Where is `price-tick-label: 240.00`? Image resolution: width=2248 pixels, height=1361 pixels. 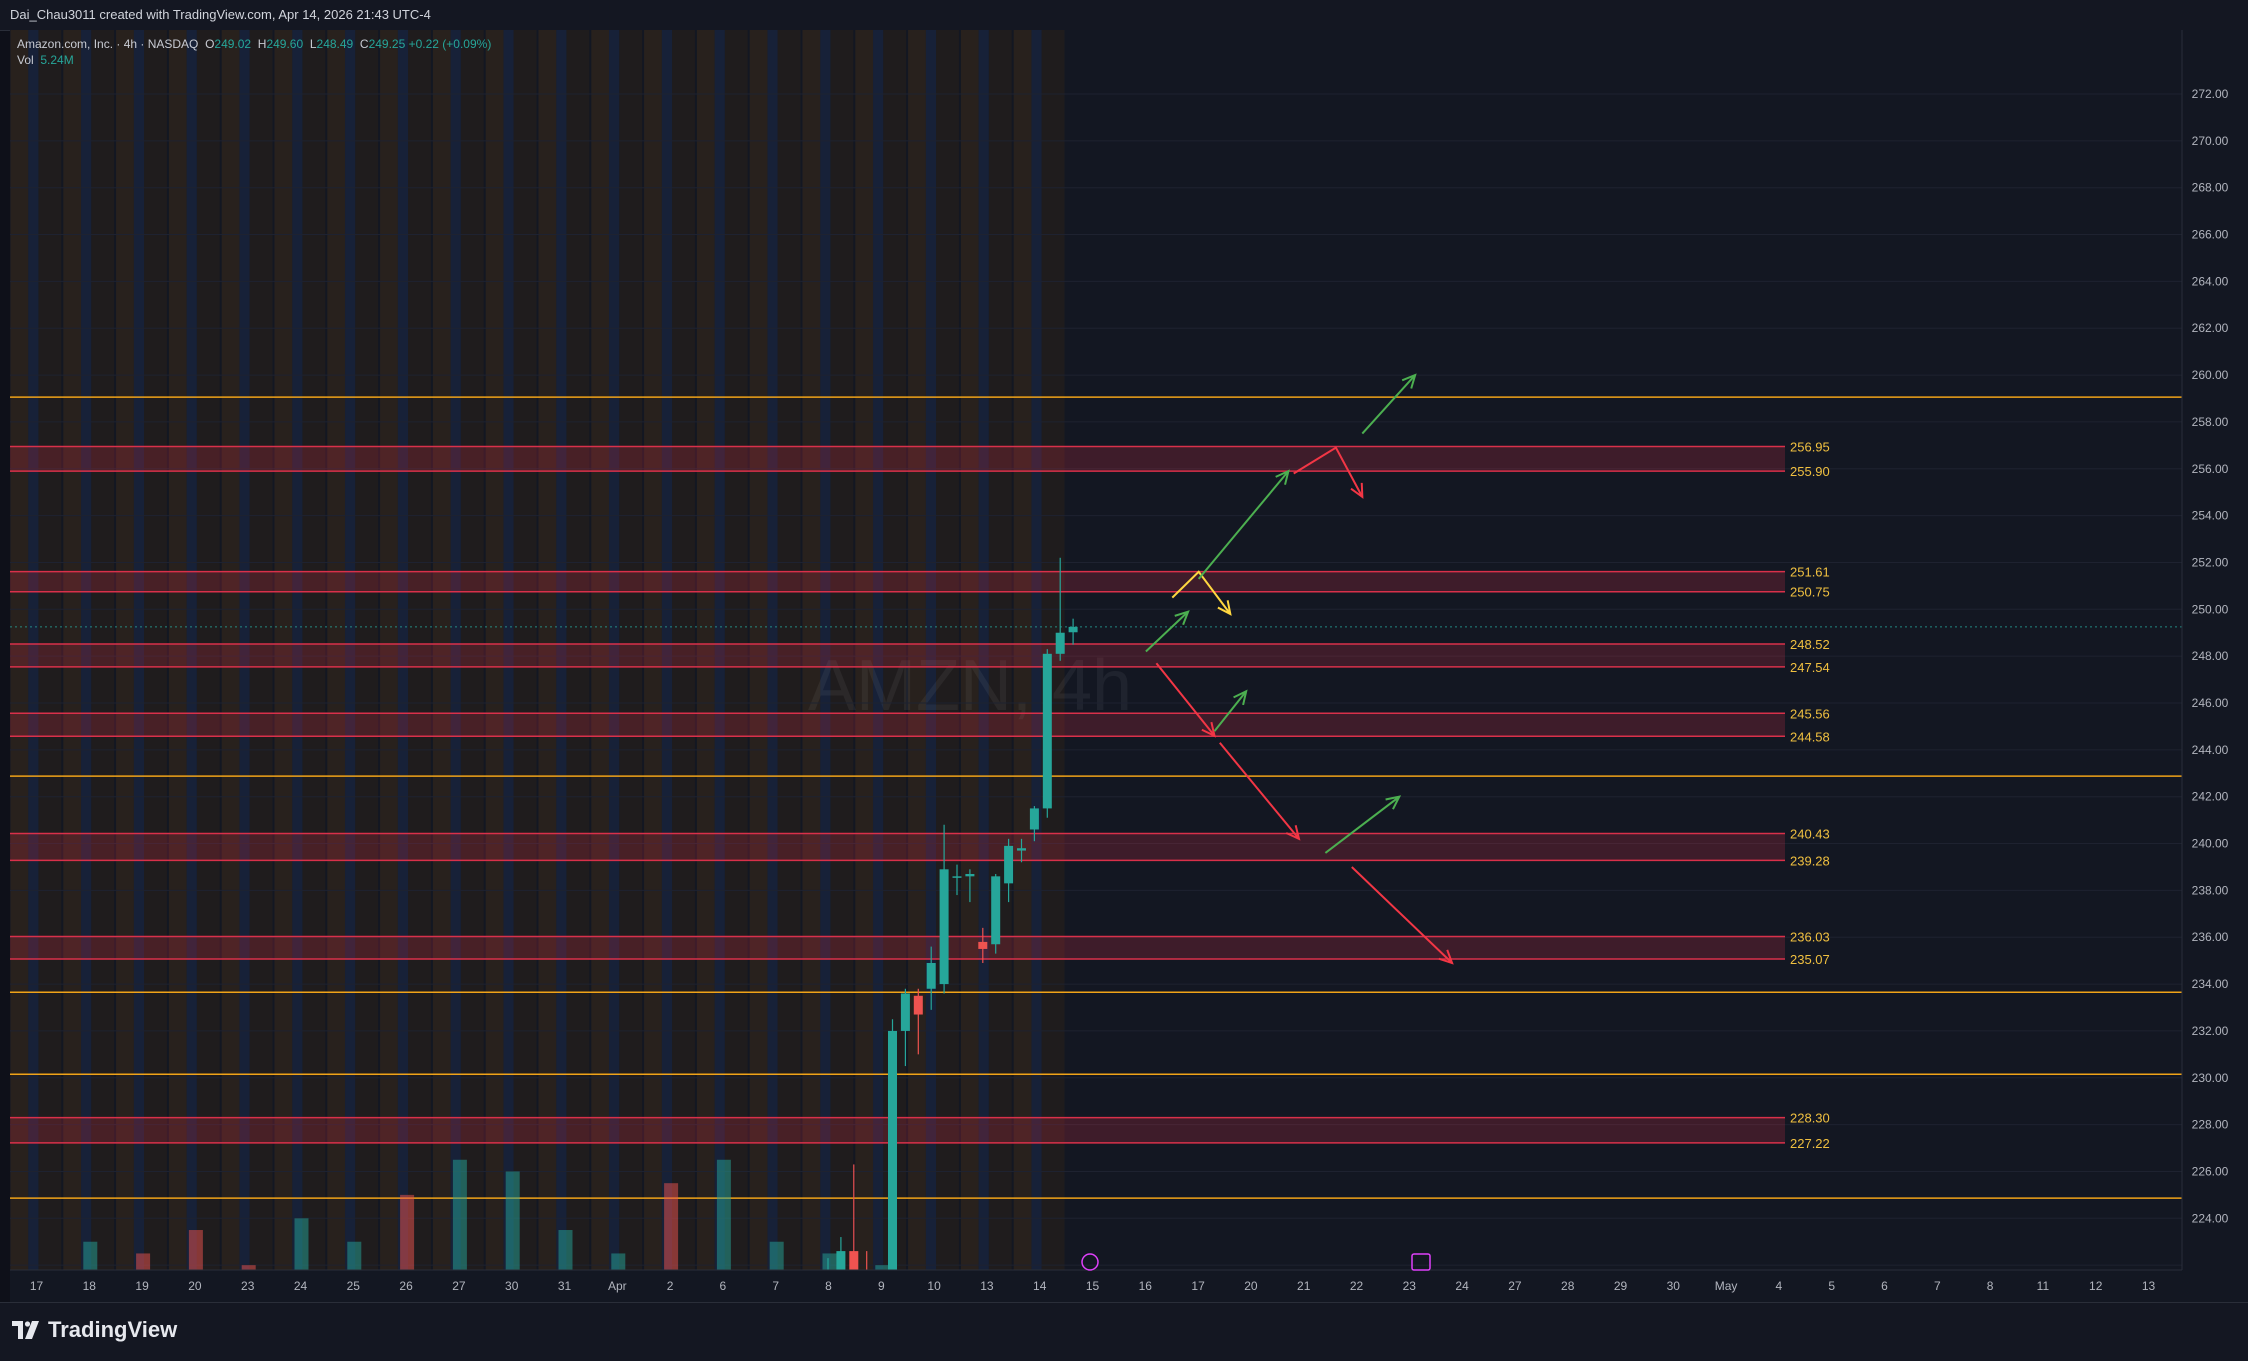
price-tick-label: 240.00 is located at coordinates (2210, 844).